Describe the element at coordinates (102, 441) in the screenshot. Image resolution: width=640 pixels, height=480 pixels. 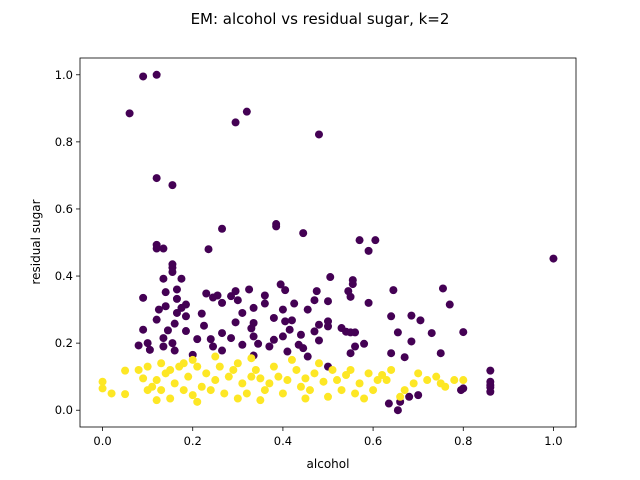
I see `x-tick-label: 0.0` at that location.